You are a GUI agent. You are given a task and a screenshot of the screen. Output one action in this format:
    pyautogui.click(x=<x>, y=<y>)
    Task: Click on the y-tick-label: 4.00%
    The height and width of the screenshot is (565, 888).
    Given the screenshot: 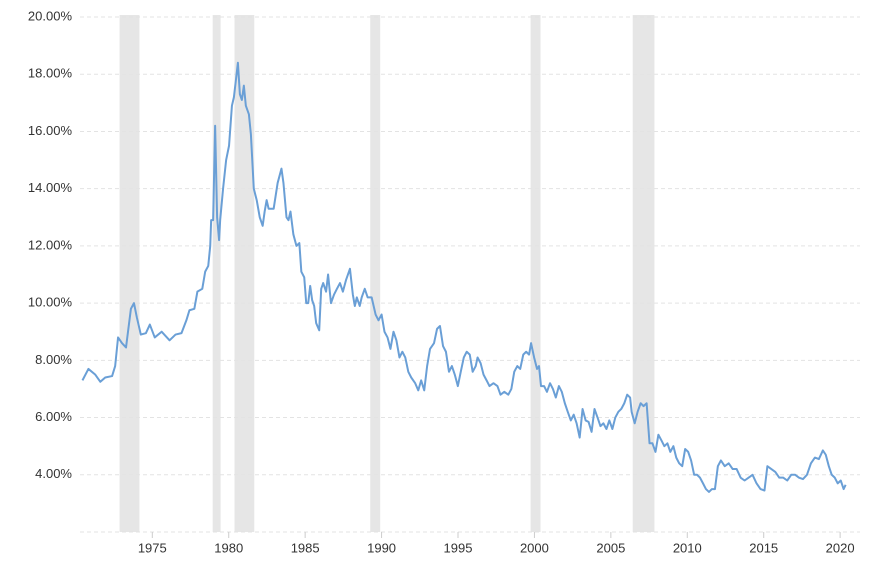 What is the action you would take?
    pyautogui.click(x=53, y=473)
    